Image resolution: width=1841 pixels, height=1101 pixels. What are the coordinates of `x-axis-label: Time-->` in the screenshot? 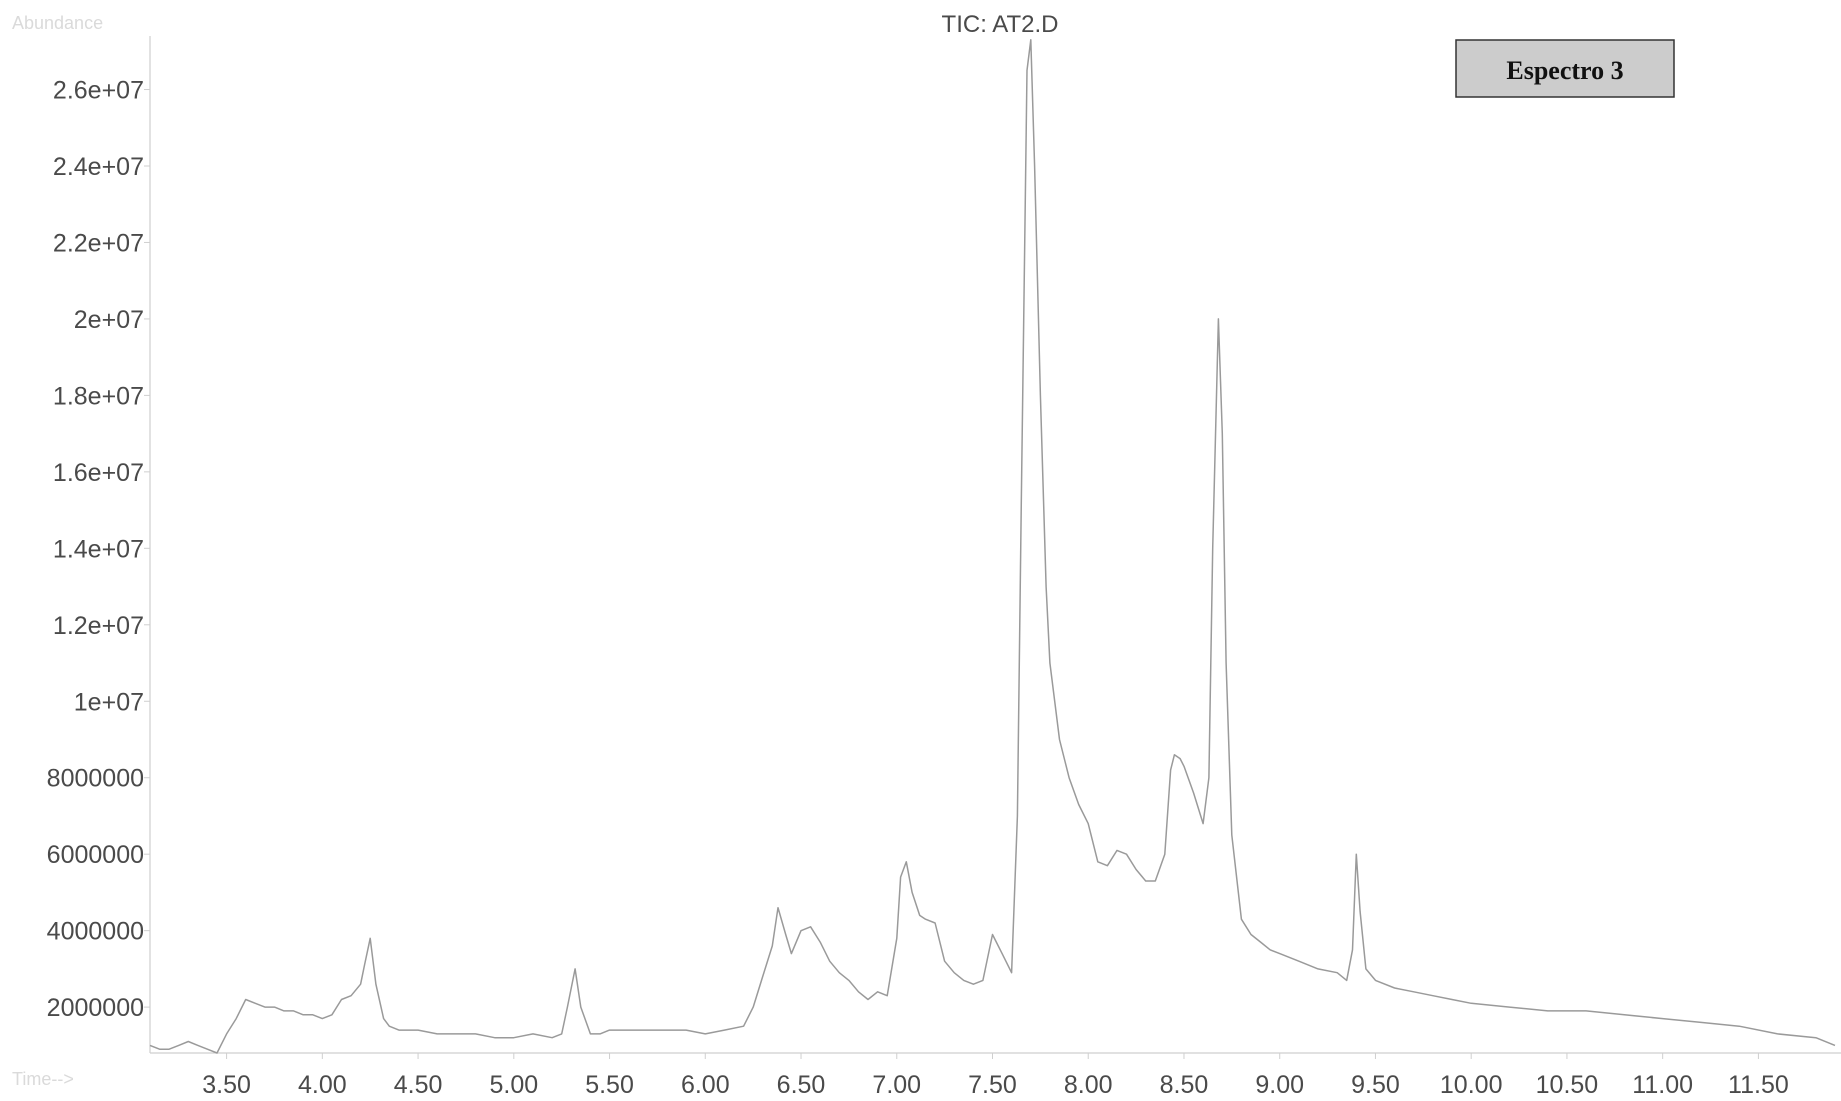 It's located at (43, 1079).